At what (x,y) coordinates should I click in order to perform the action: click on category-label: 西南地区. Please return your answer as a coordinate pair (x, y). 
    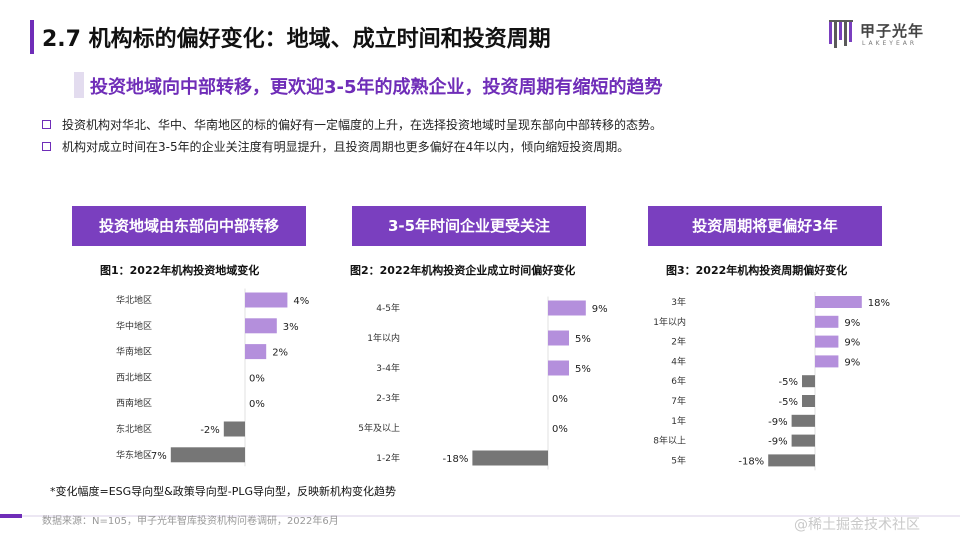
    Looking at the image, I should click on (134, 403).